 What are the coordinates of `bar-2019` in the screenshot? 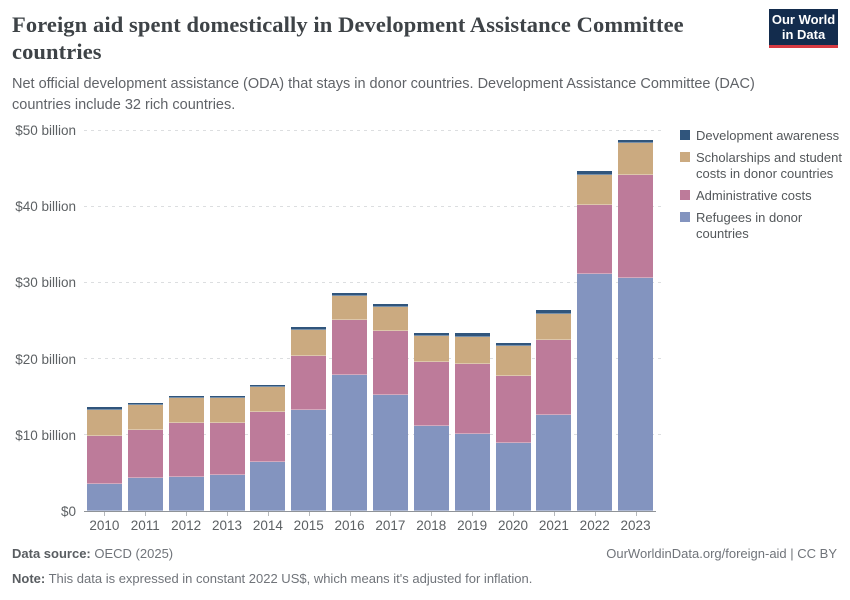 It's located at (472, 422).